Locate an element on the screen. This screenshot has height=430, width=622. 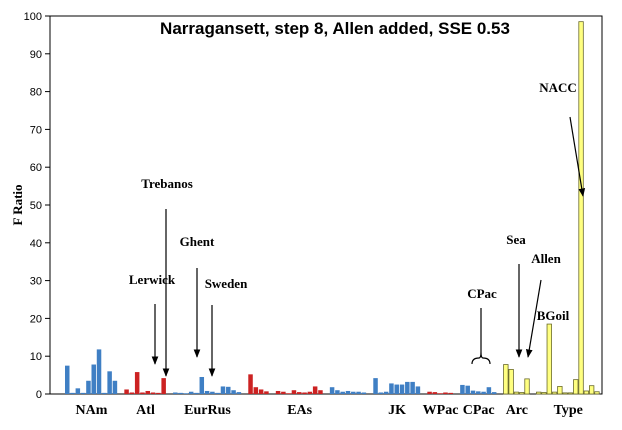
y-axis-label: F Ratio is located at coordinates (17, 204).